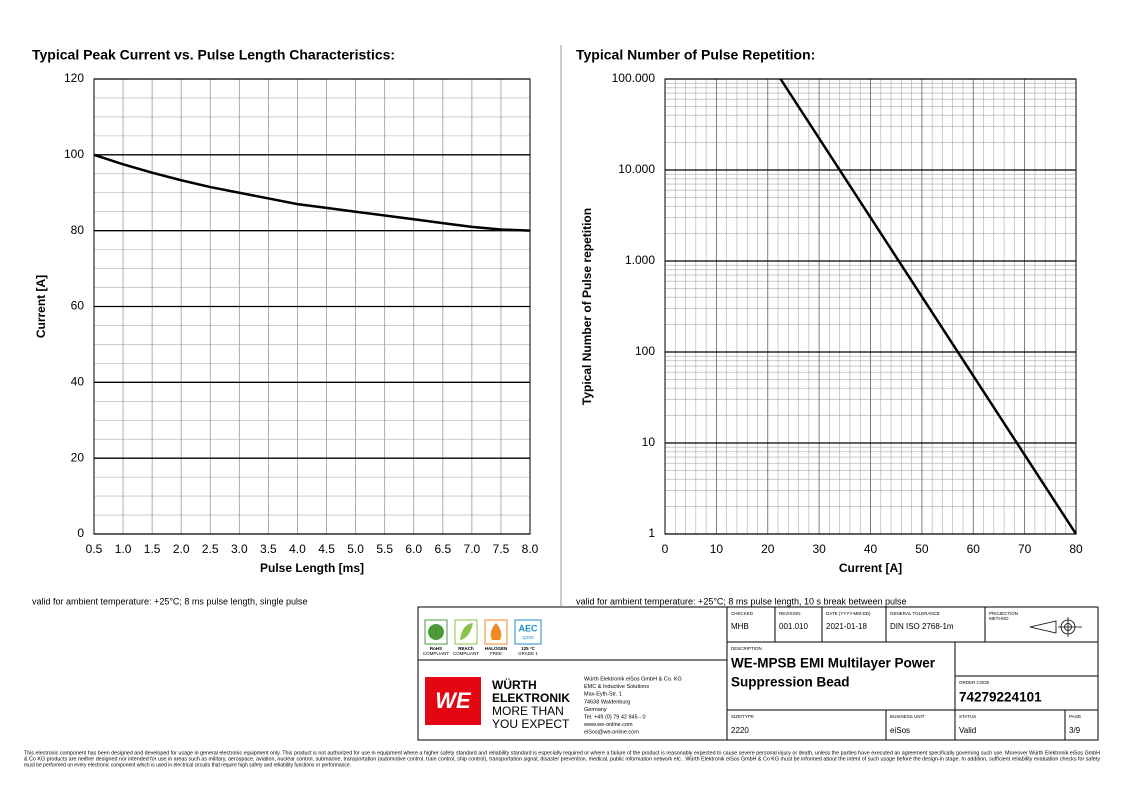 This screenshot has height=800, width=1124. I want to click on y-tick-label: 1.000, so click(640, 260).